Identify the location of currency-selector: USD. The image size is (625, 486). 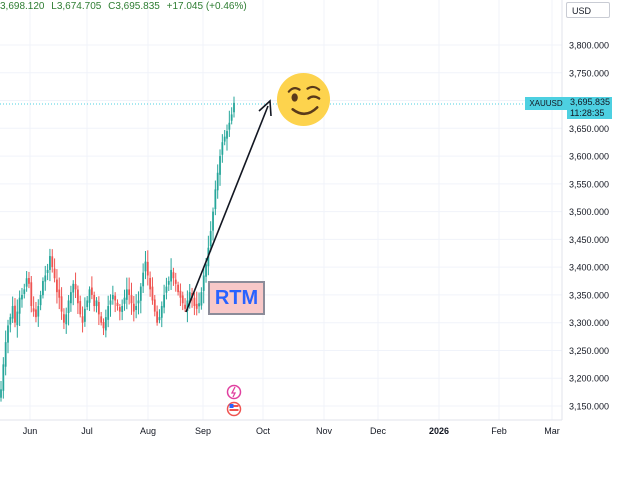
(588, 10).